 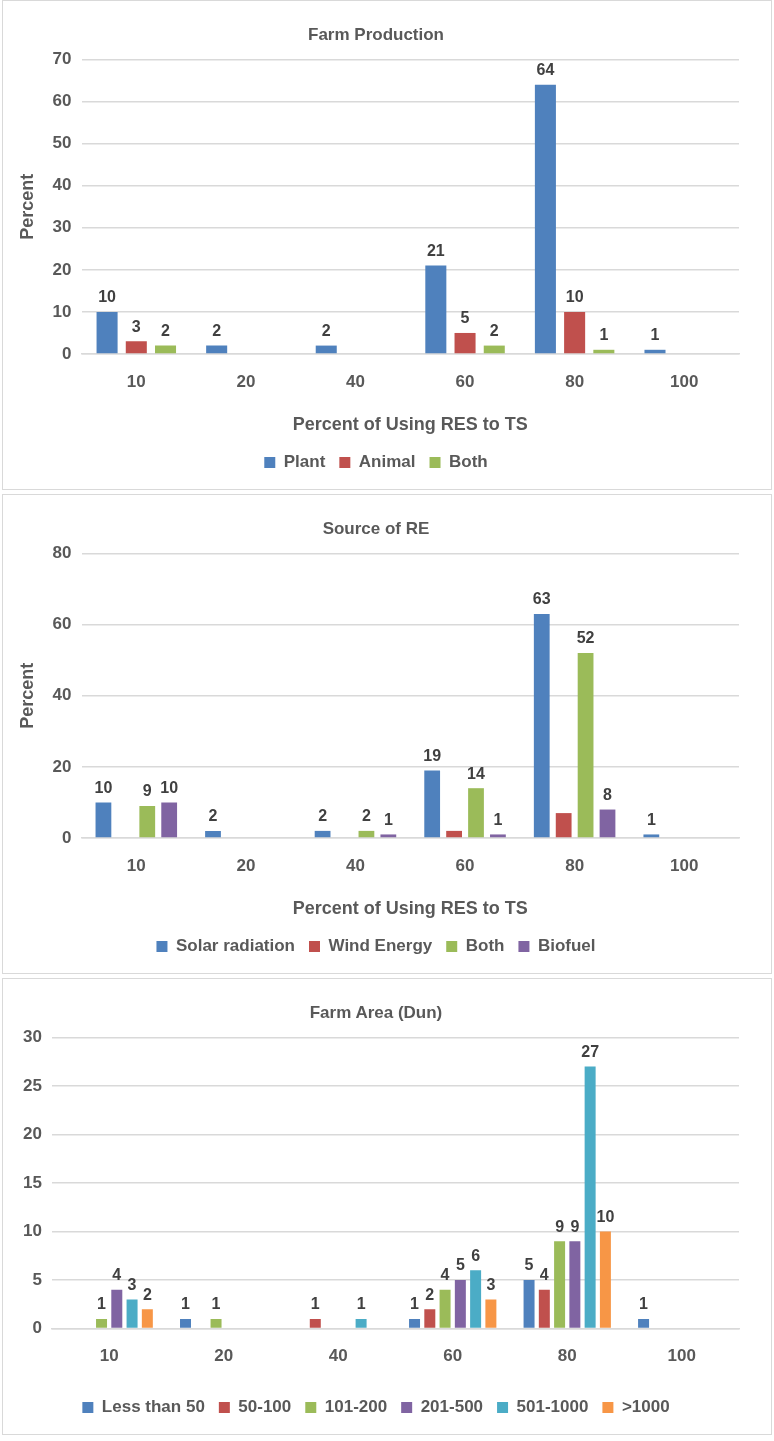 What do you see at coordinates (376, 1012) in the screenshot?
I see `chart-title: Farm Area (Dun)` at bounding box center [376, 1012].